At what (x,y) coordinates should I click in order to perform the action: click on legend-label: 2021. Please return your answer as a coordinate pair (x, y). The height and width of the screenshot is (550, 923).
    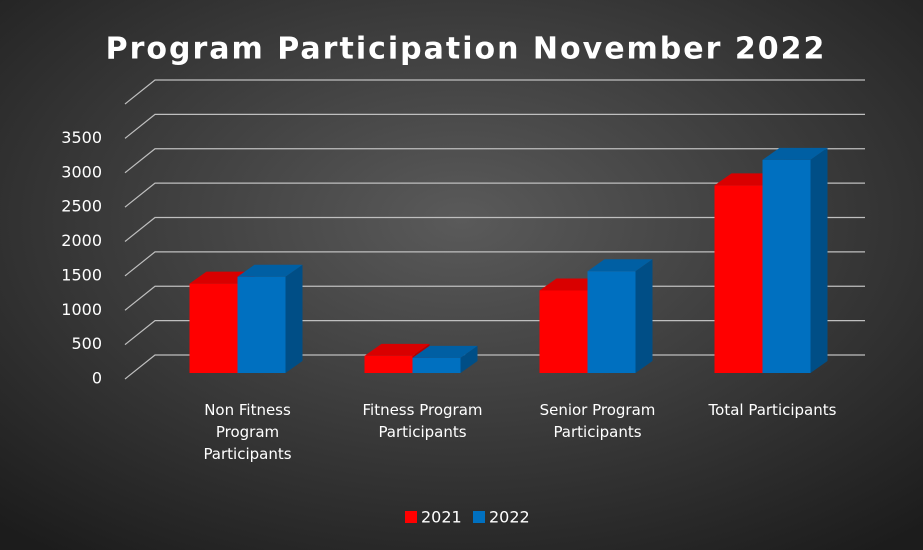
    Looking at the image, I should click on (441, 517).